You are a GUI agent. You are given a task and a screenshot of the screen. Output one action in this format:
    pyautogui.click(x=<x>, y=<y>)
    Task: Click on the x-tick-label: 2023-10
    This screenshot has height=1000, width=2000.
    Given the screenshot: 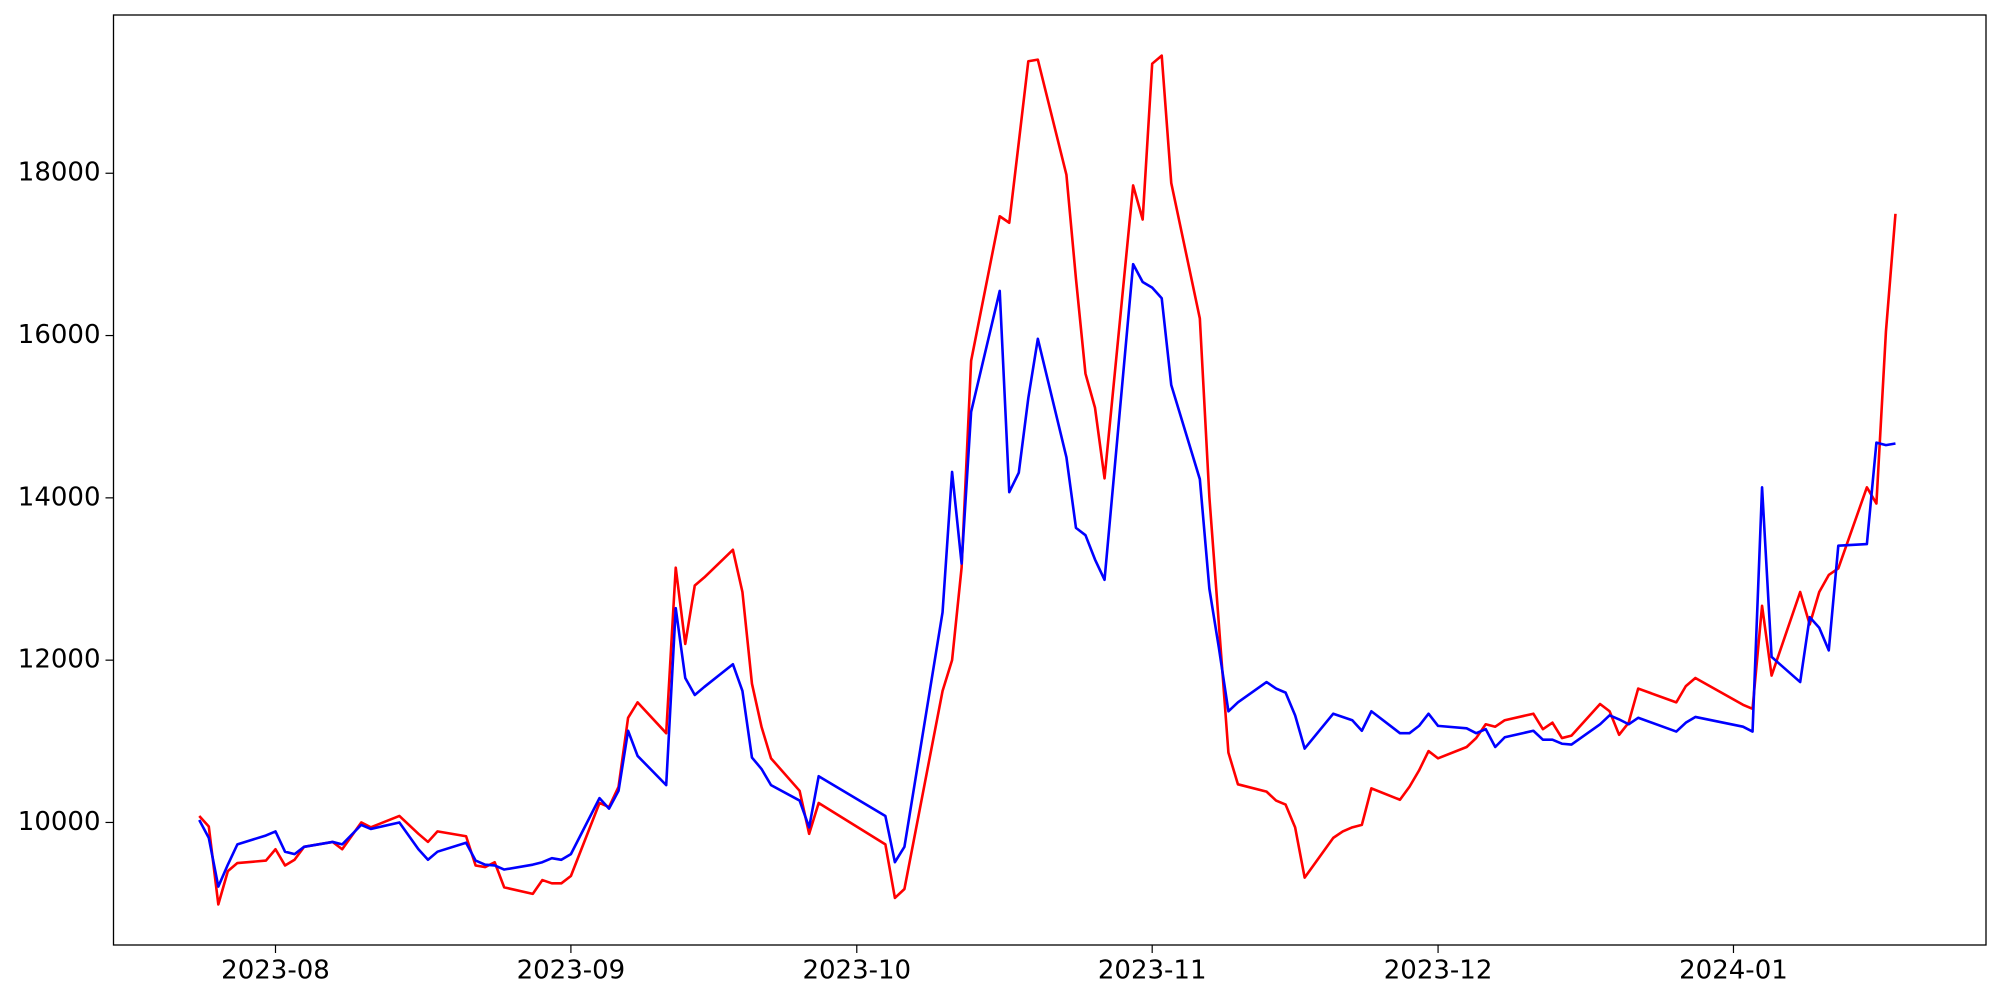 What is the action you would take?
    pyautogui.click(x=856, y=971)
    